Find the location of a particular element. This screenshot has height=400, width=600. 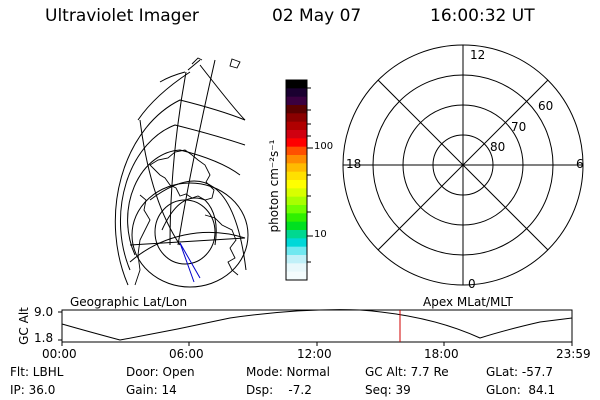

colorbar-tick-10: 10 is located at coordinates (320, 234).